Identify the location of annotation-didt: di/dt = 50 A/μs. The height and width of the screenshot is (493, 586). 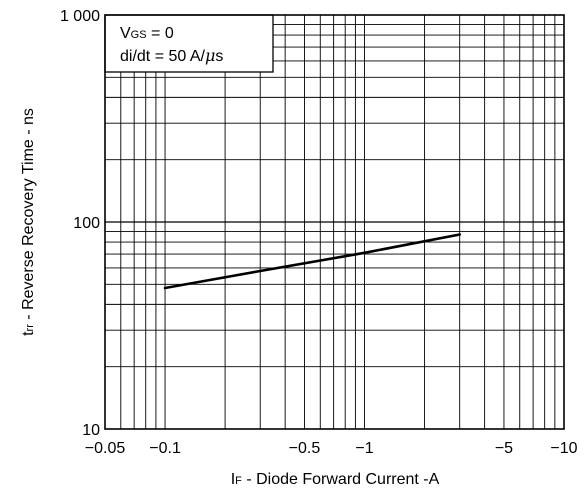
(171, 55).